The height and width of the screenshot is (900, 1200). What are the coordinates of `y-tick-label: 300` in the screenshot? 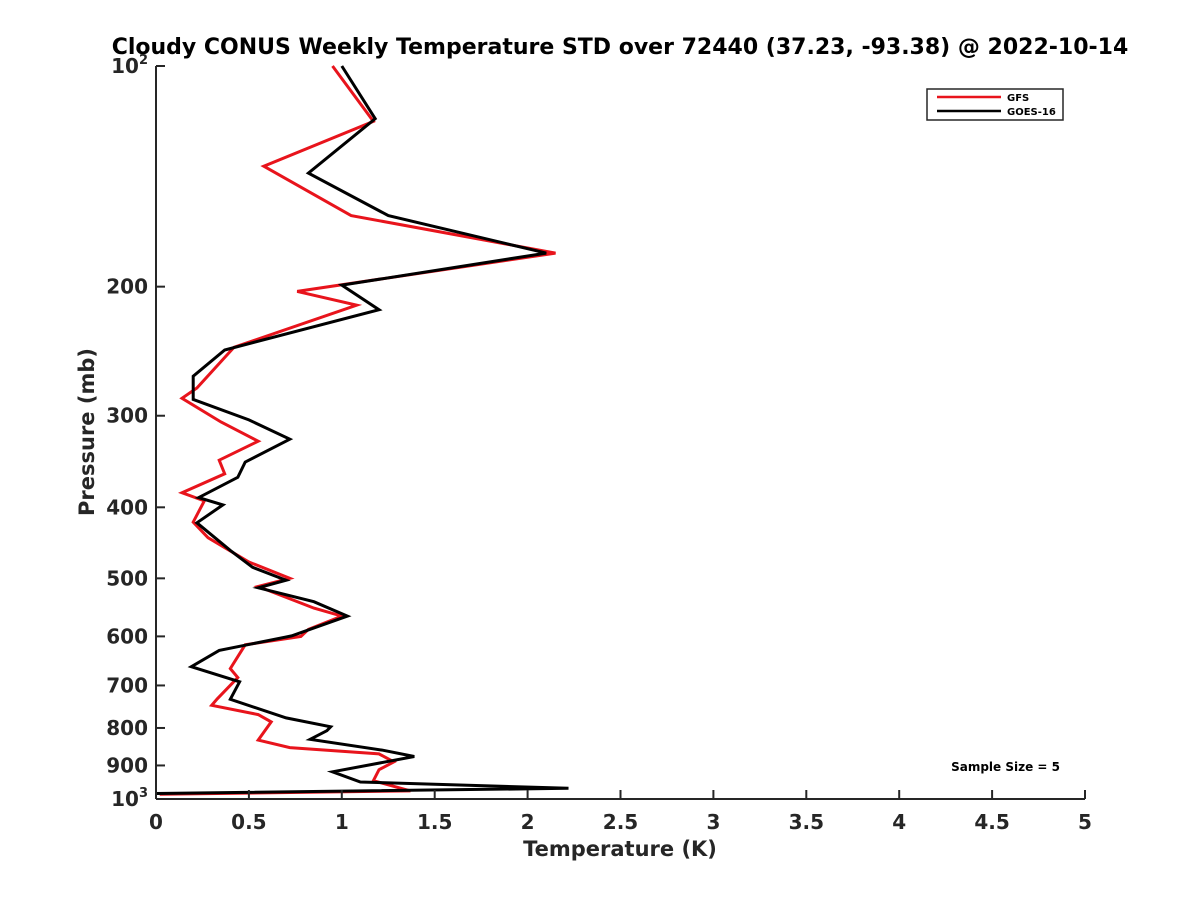 It's located at (127, 416).